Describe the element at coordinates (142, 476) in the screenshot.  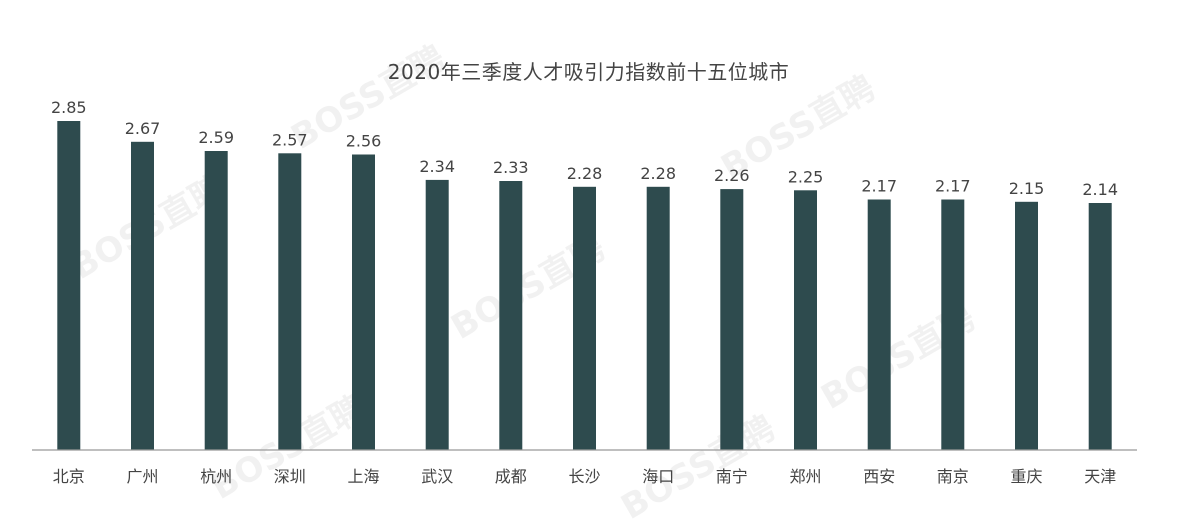
I see `x-tick-label: 广州` at that location.